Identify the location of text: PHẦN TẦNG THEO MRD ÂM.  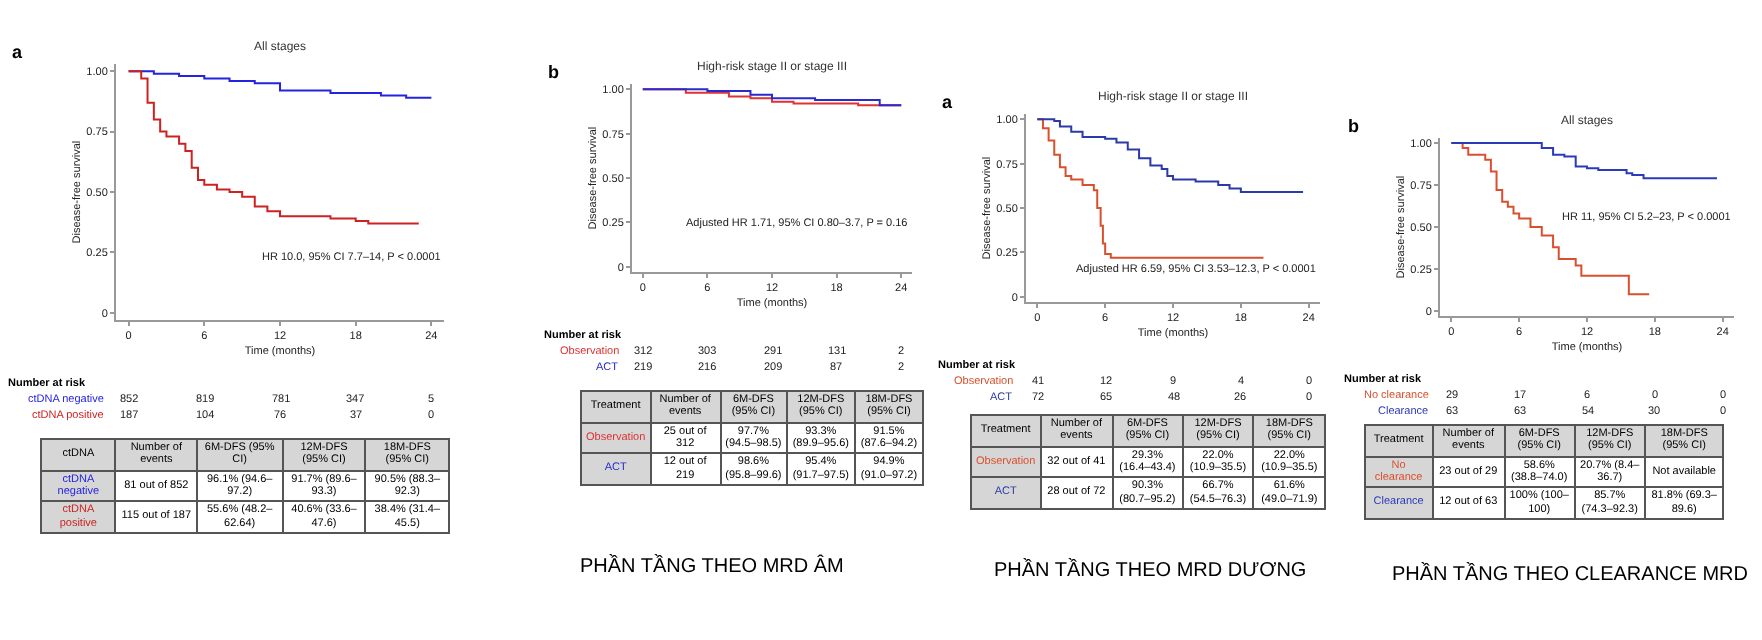
(712, 567).